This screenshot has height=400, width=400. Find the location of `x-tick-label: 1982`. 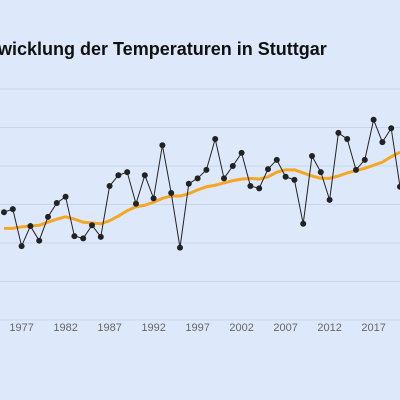

x-tick-label: 1982 is located at coordinates (65, 328).